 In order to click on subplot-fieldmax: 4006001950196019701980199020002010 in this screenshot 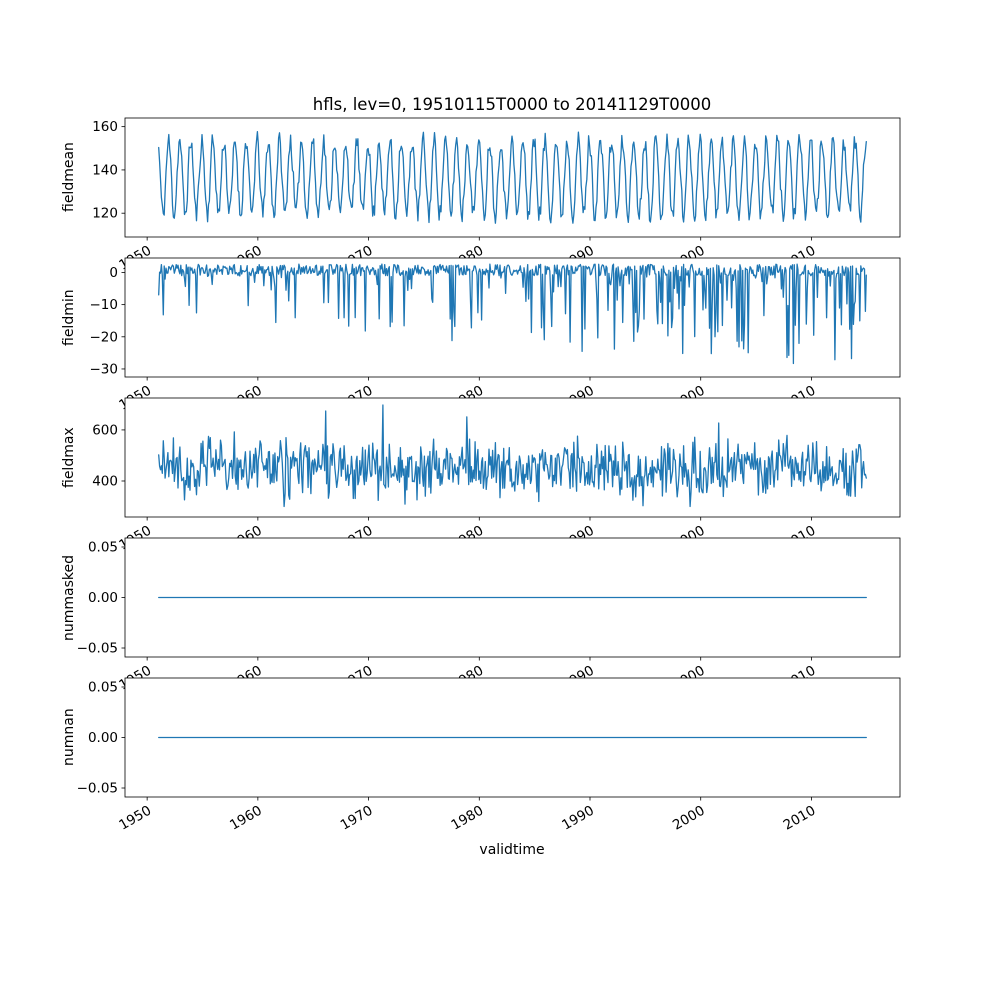, I will do `click(496, 475)`.